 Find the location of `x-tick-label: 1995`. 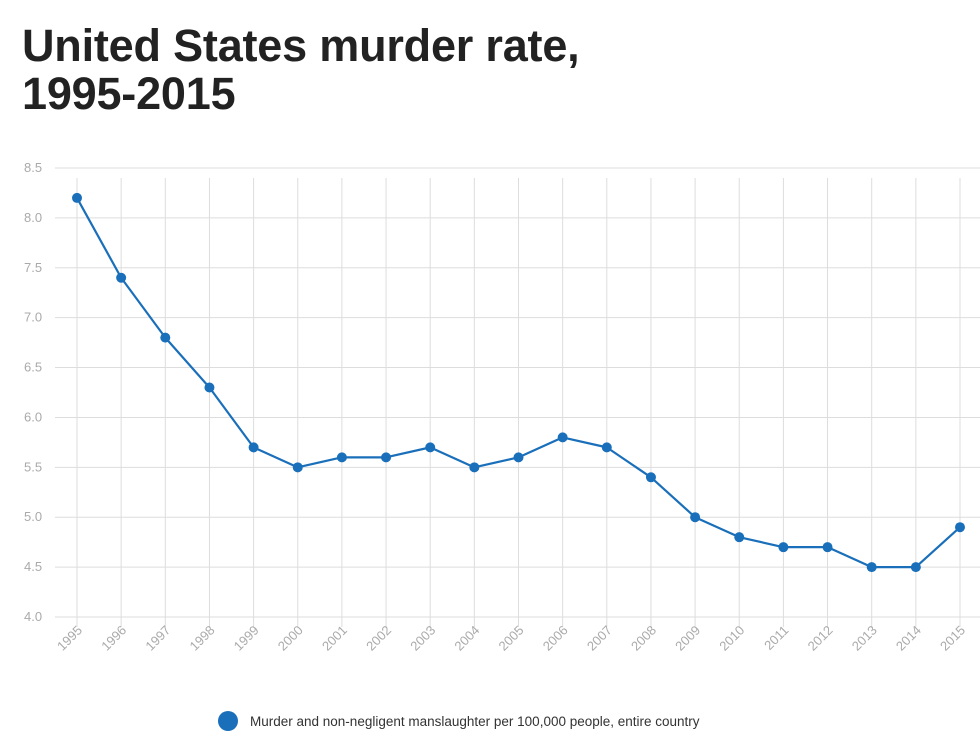

x-tick-label: 1995 is located at coordinates (69, 638).